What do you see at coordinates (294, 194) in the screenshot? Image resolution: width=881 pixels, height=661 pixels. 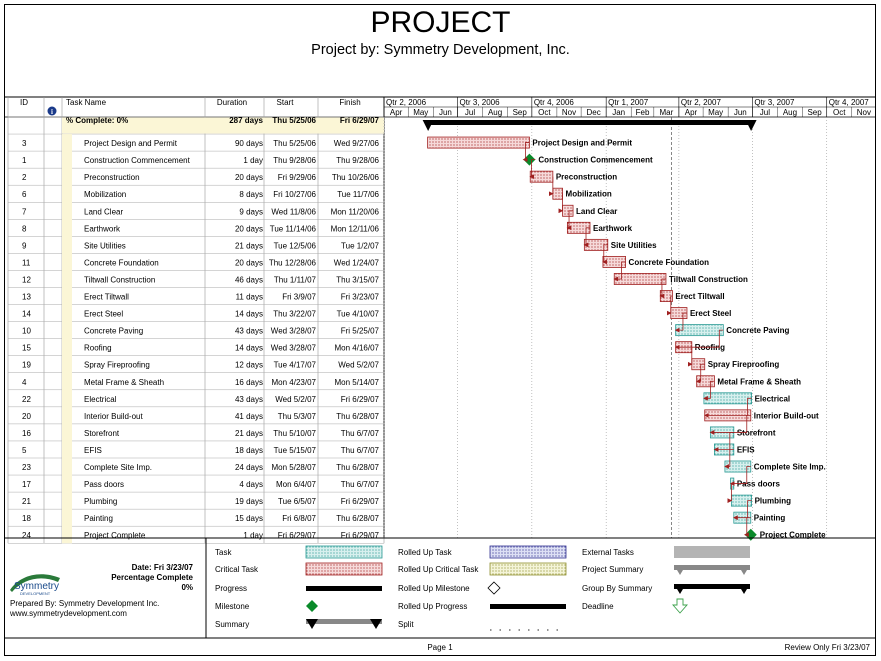 I see `task-start: Fri 10/27/06` at bounding box center [294, 194].